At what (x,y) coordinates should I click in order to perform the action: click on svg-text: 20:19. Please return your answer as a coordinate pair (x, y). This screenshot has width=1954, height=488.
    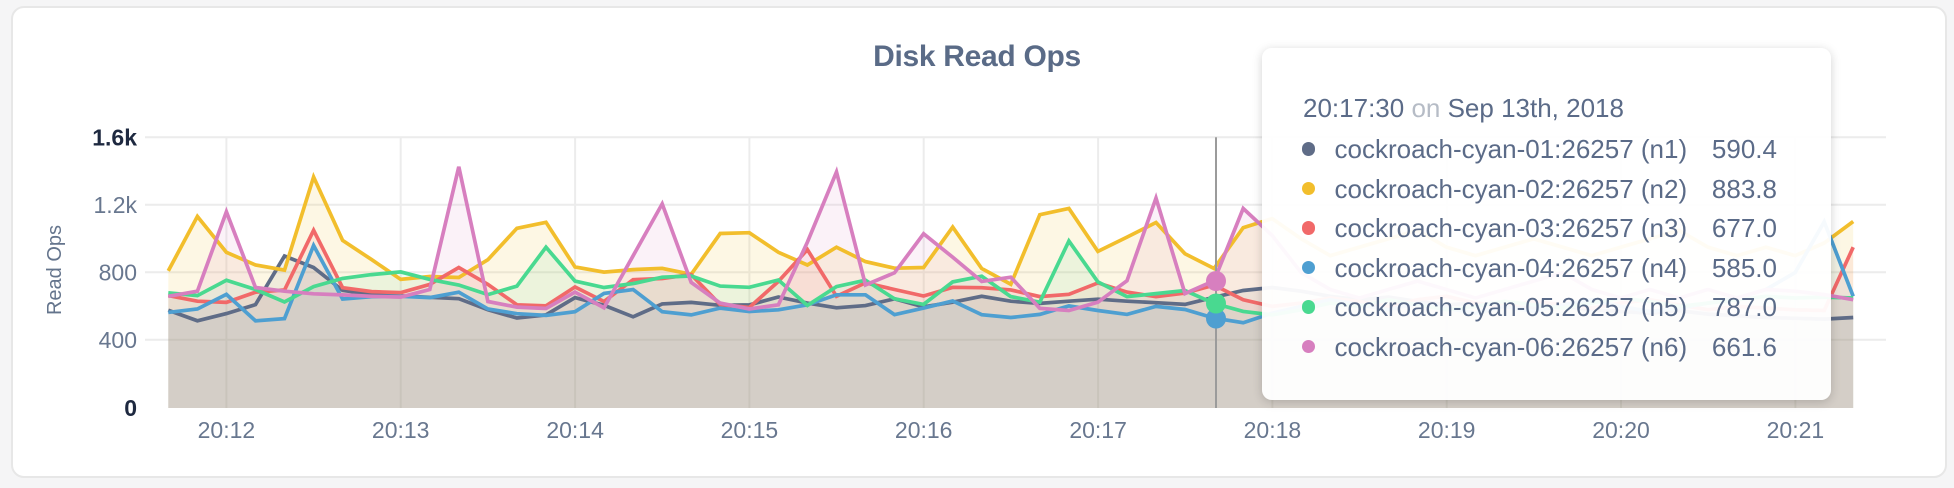
    Looking at the image, I should click on (1447, 430).